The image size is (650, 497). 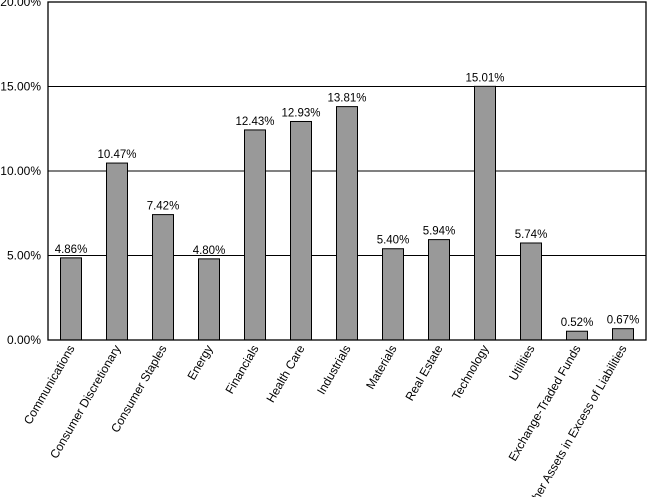 I want to click on x-tick-label: Technology, so click(x=470, y=373).